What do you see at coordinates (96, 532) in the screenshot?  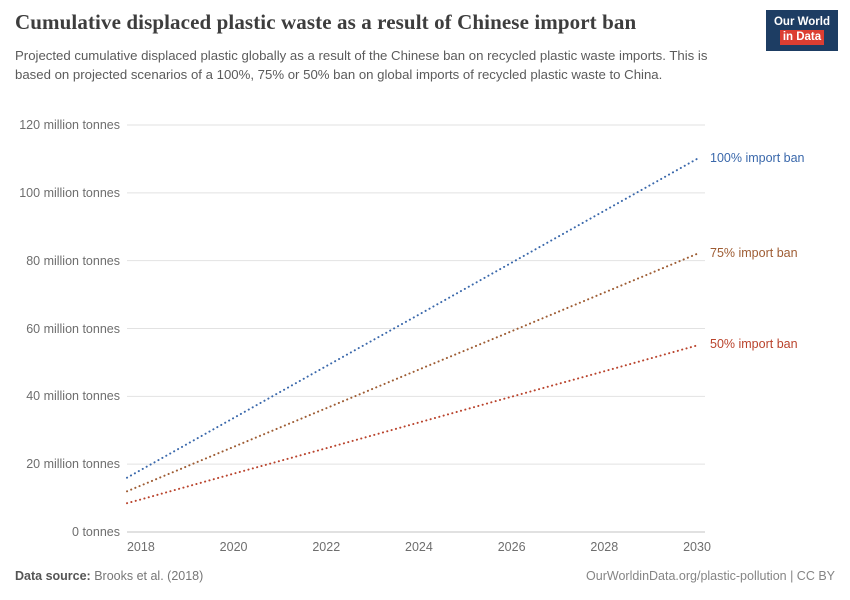 I see `y-axis-tick-label: 0 tonnes` at bounding box center [96, 532].